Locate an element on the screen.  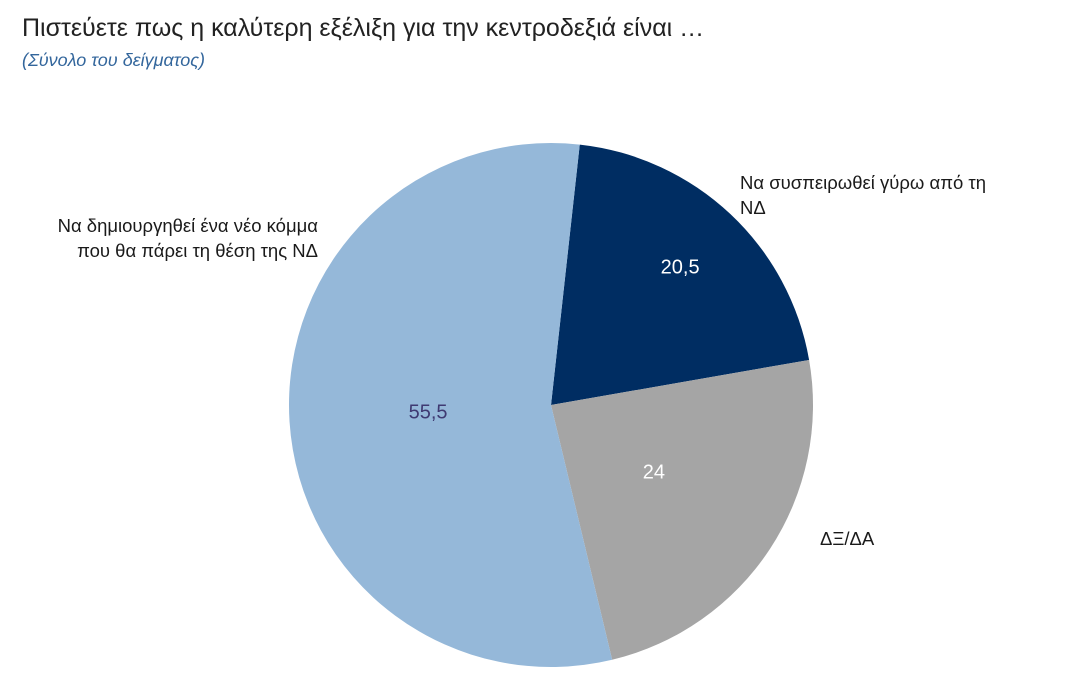
pie-data-labels: 20,5 24 55,5 is located at coordinates (554, 369).